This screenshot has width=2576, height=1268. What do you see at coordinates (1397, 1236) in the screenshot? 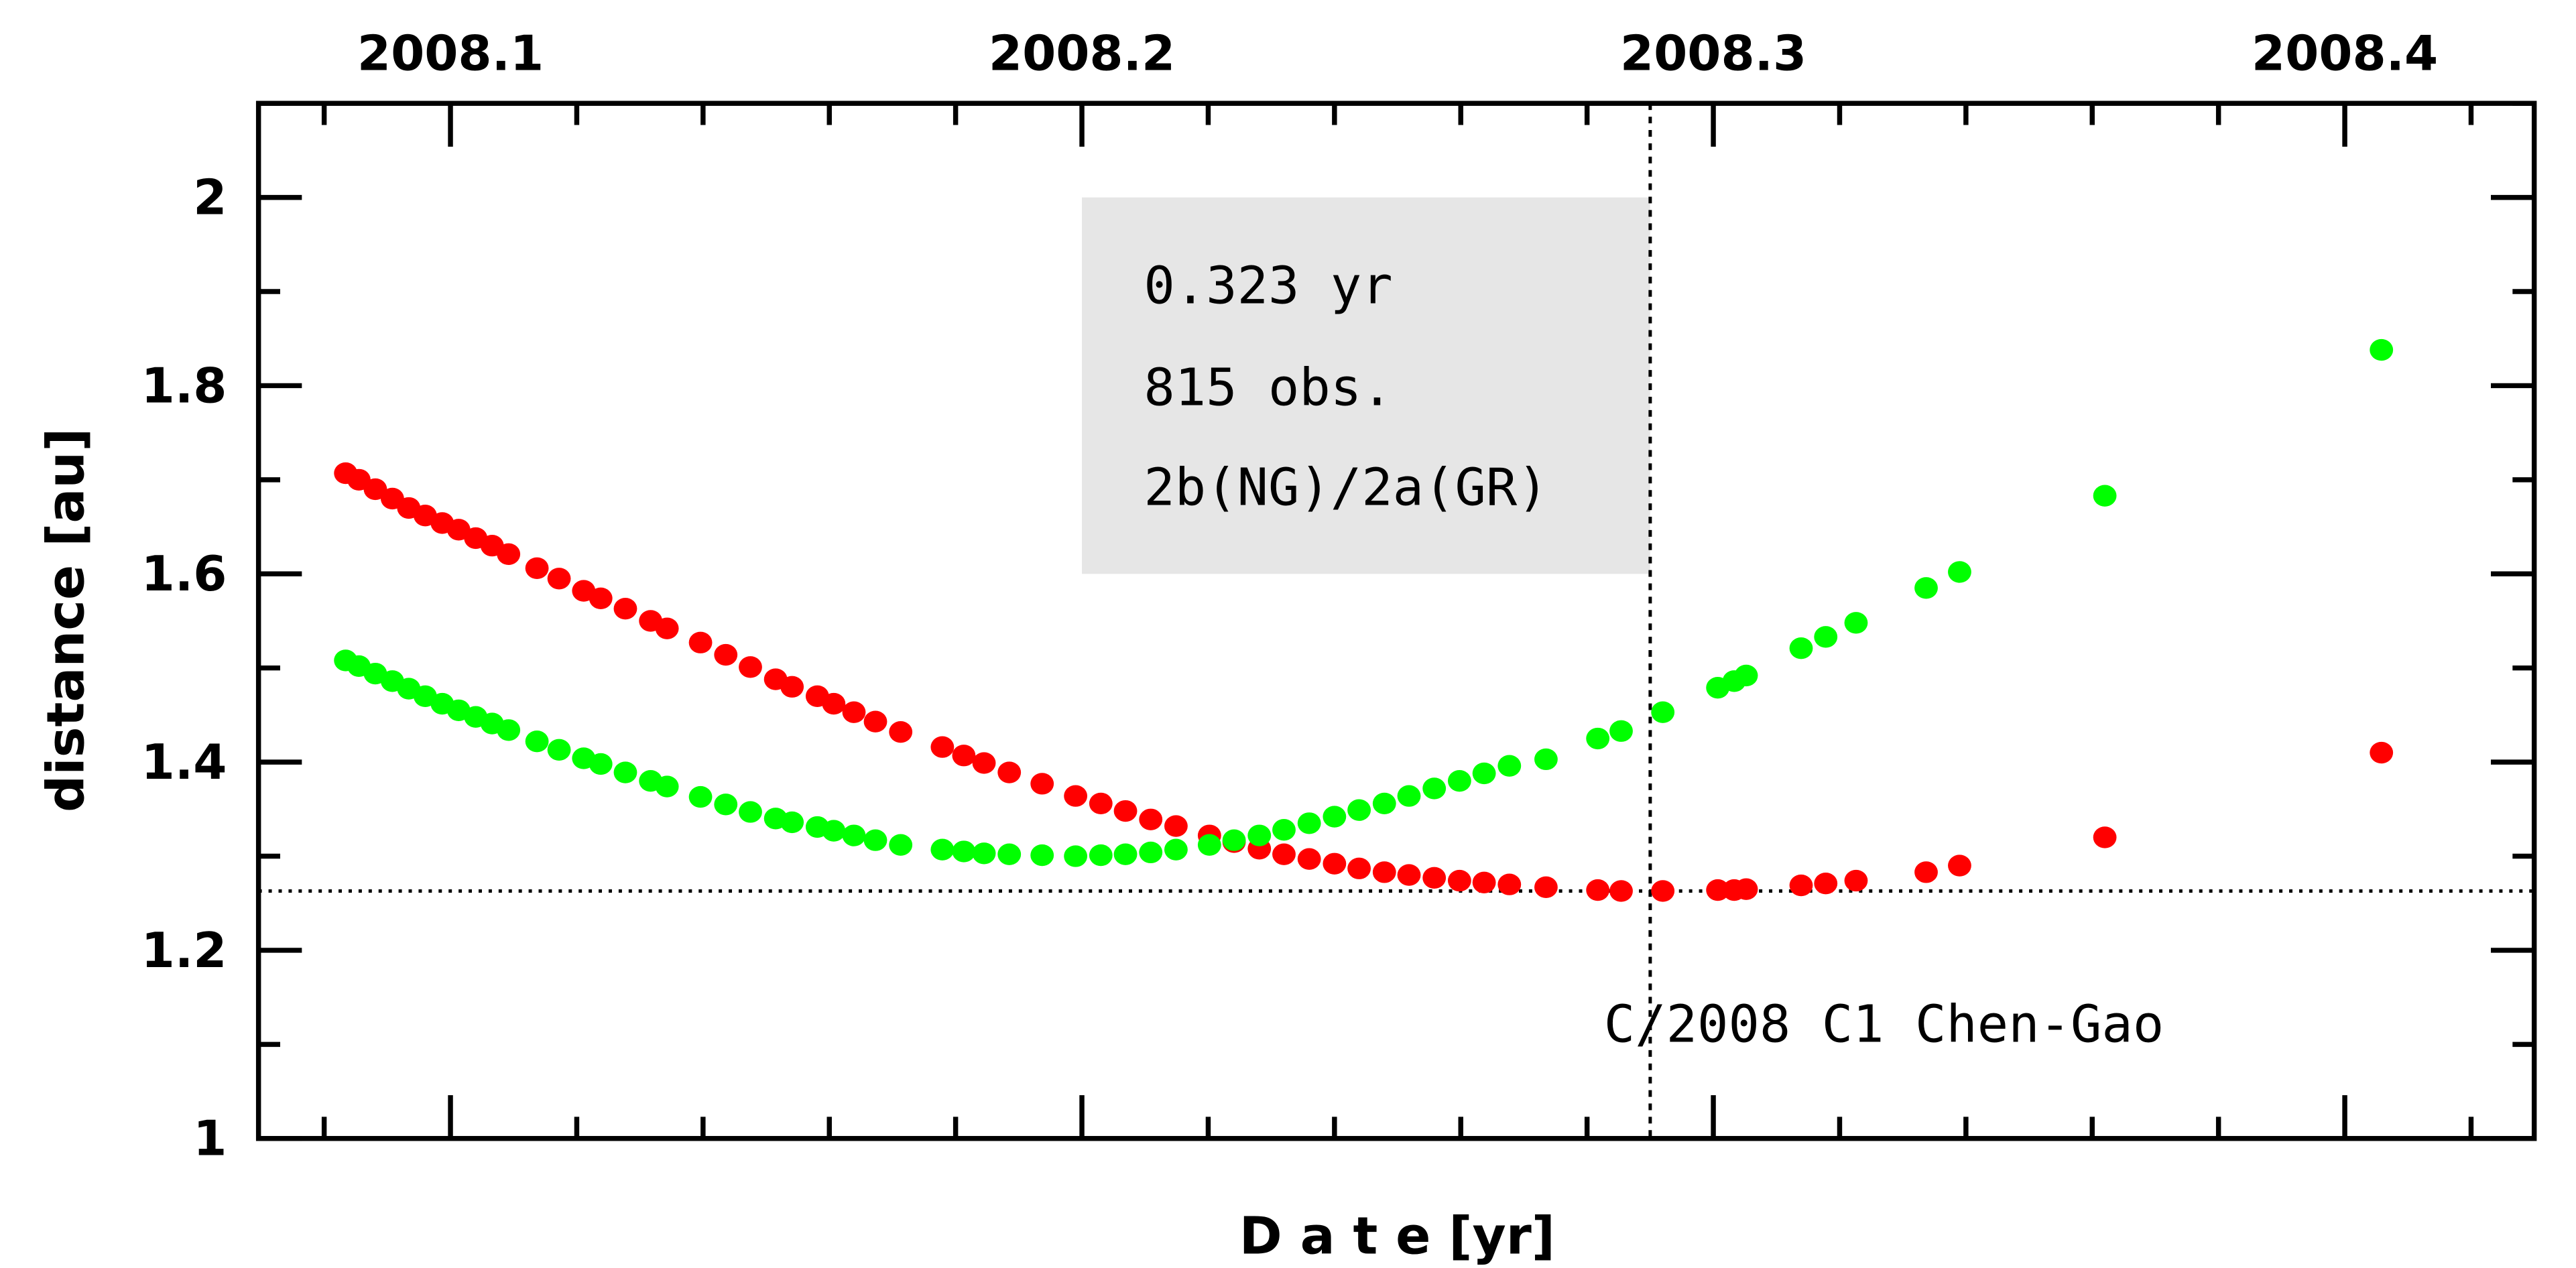
I see `x-axis-title: D a t e [yr]` at bounding box center [1397, 1236].